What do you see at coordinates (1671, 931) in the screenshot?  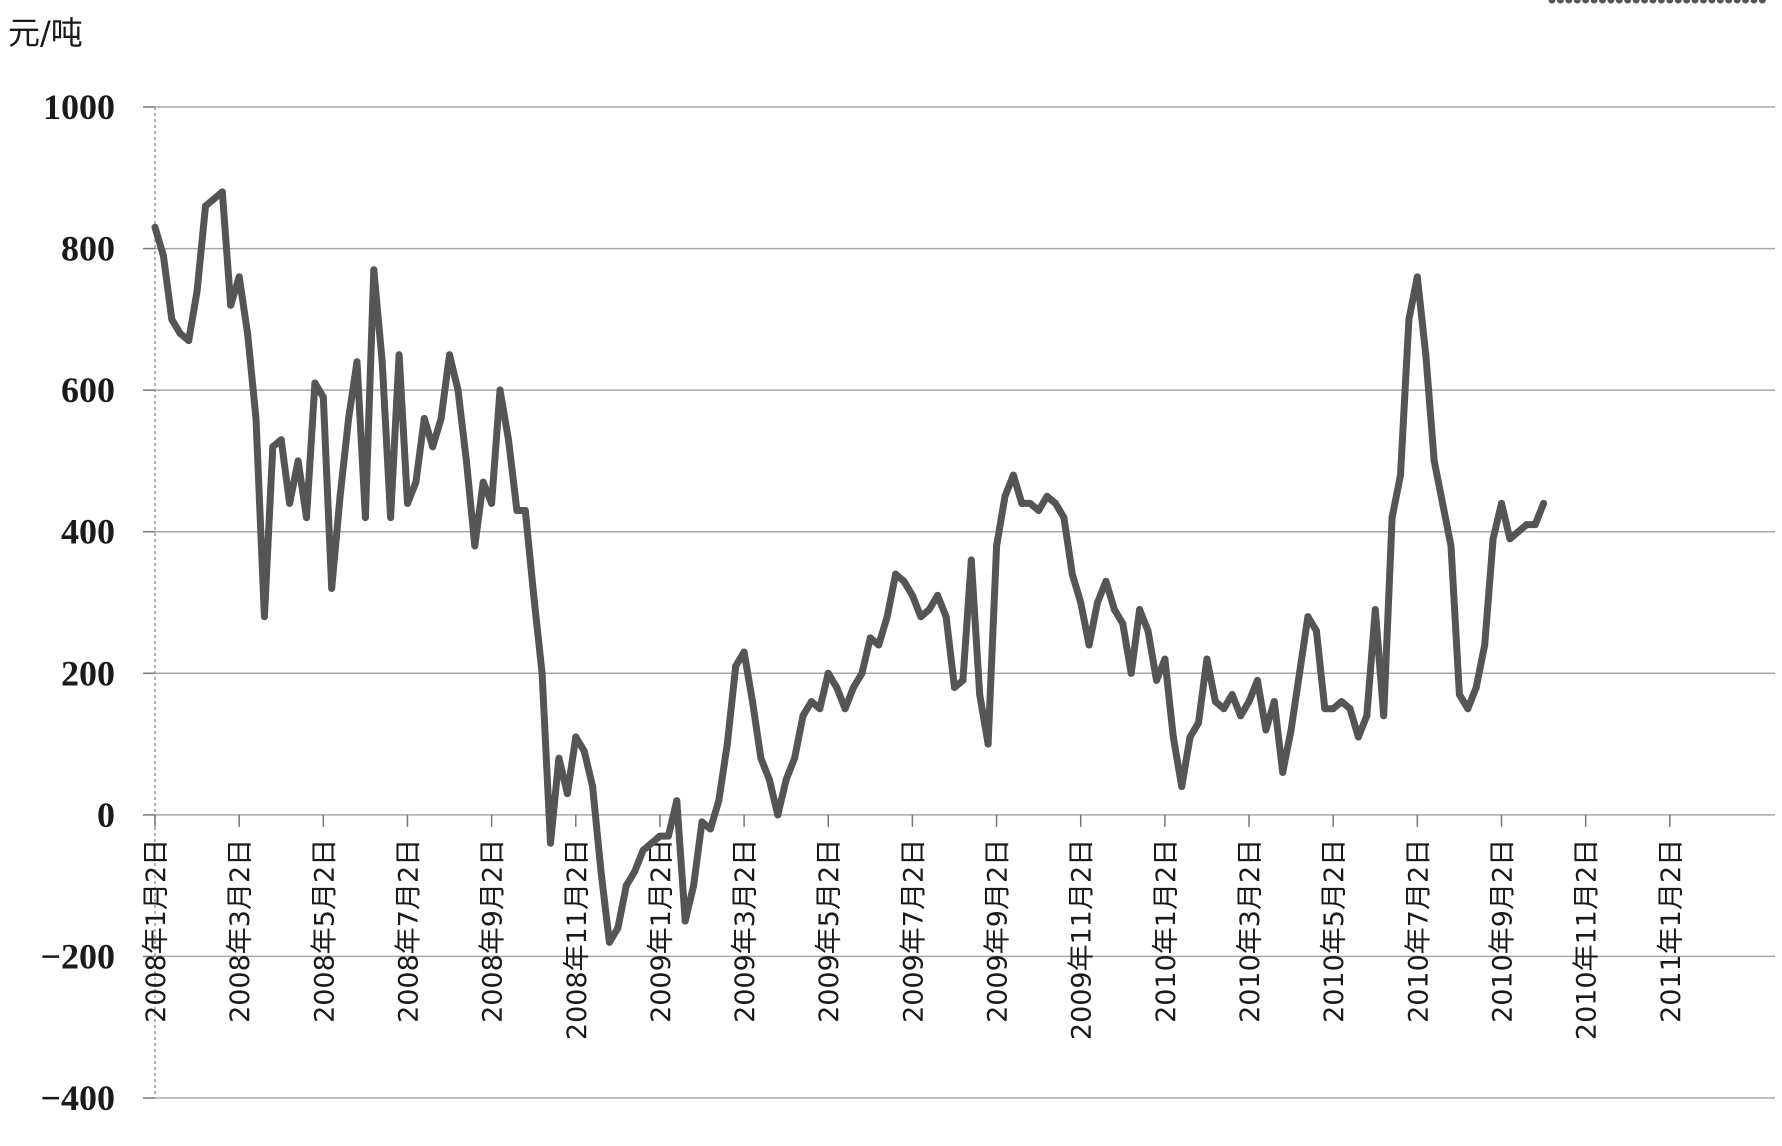 I see `x-tick-label-18: 2011年1月2日` at bounding box center [1671, 931].